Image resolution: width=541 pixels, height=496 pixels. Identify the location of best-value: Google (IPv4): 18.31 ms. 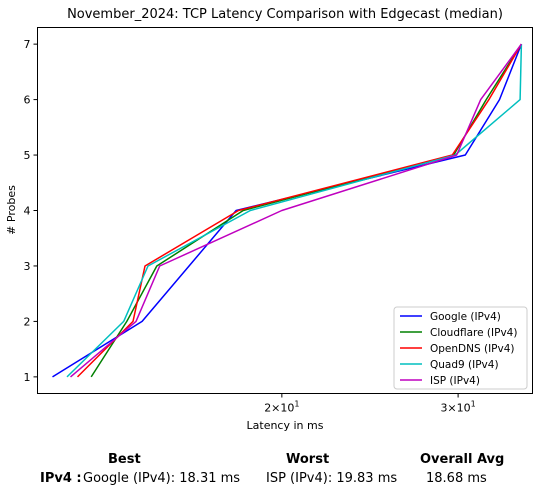
(162, 478).